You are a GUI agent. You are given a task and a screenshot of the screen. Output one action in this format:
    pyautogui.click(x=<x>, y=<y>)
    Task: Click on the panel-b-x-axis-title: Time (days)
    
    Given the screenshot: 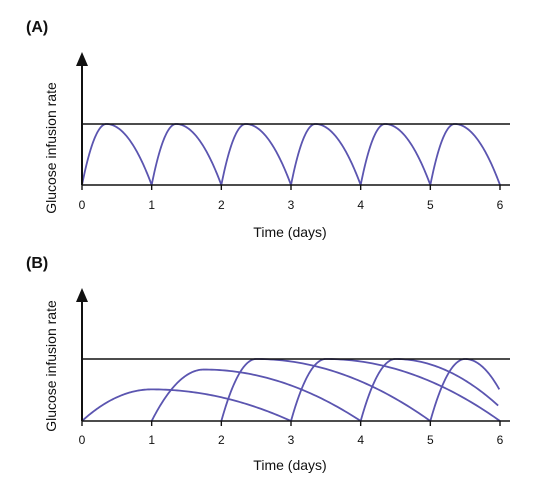 What is the action you would take?
    pyautogui.click(x=289, y=465)
    